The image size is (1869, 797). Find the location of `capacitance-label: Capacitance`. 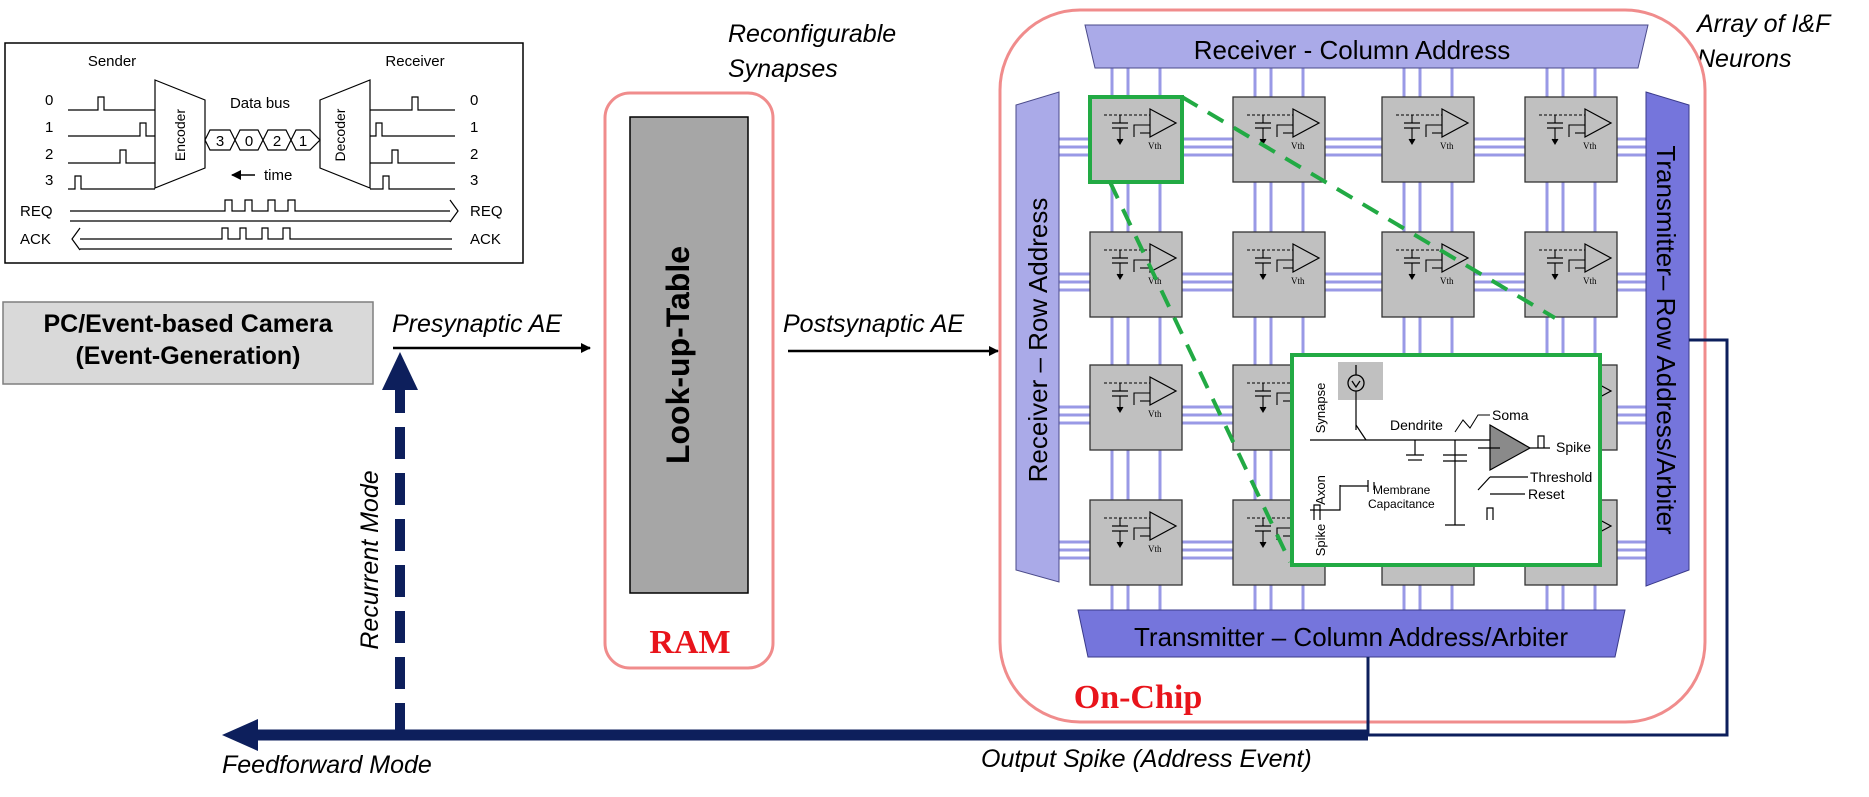

capacitance-label: Capacitance is located at coordinates (1401, 504).